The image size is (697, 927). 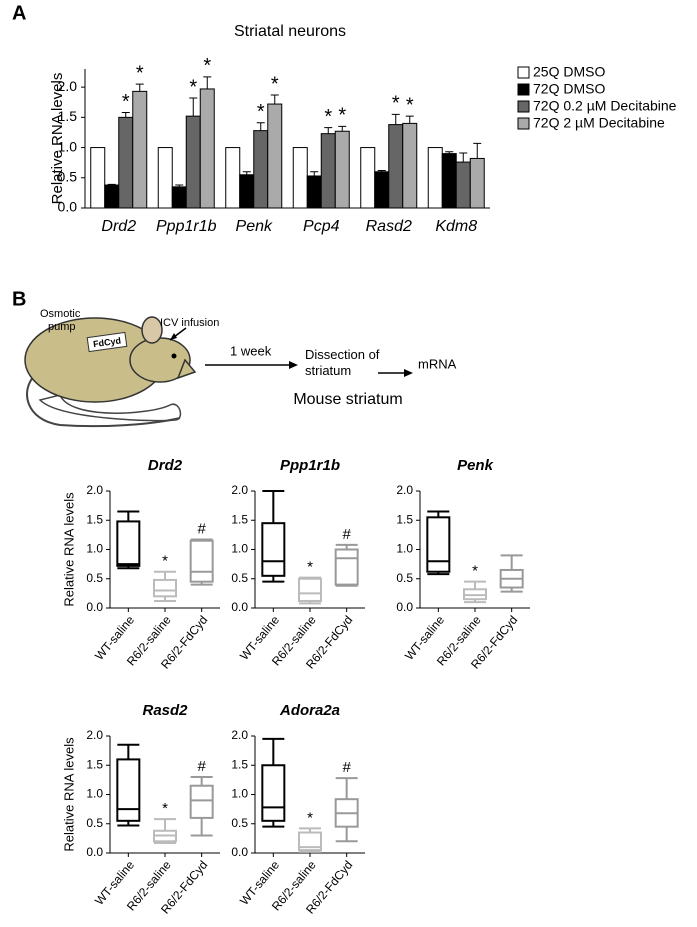 What do you see at coordinates (456, 226) in the screenshot?
I see `x-tick-label: Kdm8` at bounding box center [456, 226].